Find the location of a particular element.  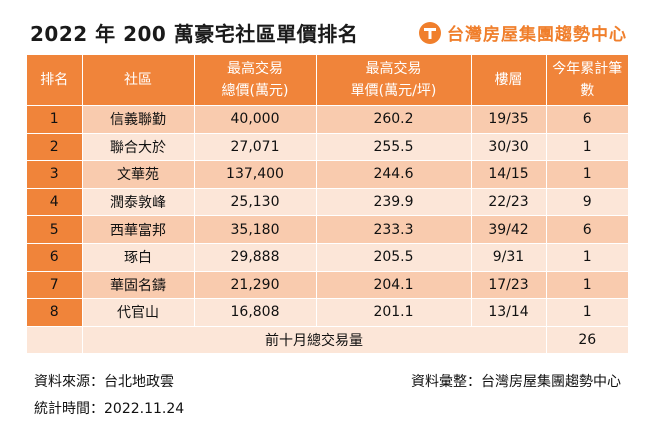

header-unit-price: 最高交易 單價(萬元/坪) is located at coordinates (394, 80).